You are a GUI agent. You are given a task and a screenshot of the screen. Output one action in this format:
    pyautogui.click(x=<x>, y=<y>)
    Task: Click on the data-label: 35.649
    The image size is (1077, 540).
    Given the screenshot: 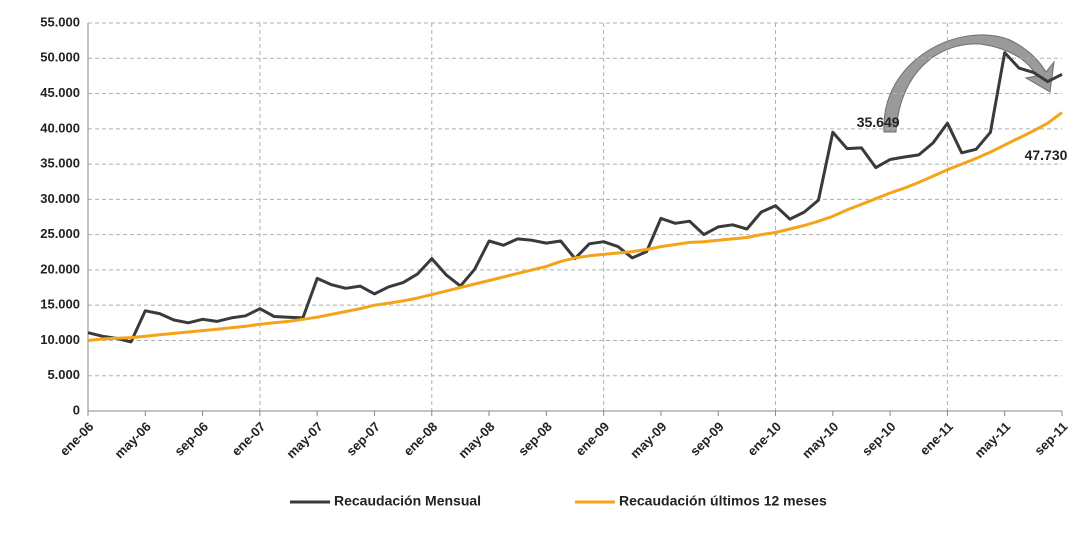 What is the action you would take?
    pyautogui.click(x=878, y=122)
    